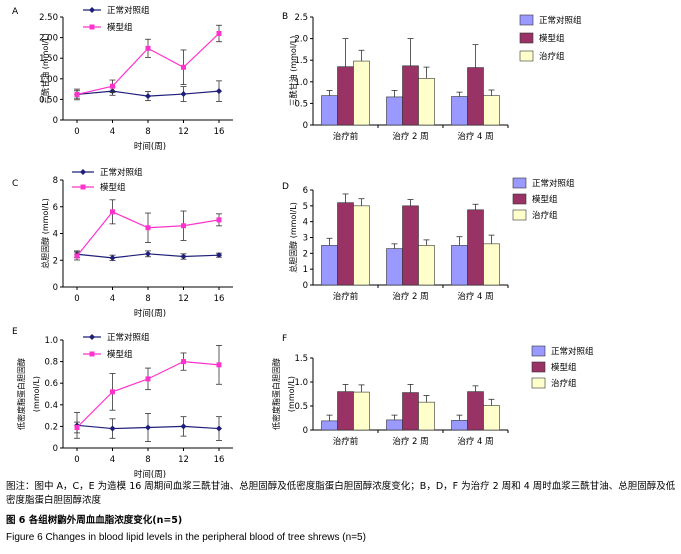 This screenshot has width=681, height=554. What do you see at coordinates (15, 12) in the screenshot?
I see `panel-label: A` at bounding box center [15, 12].